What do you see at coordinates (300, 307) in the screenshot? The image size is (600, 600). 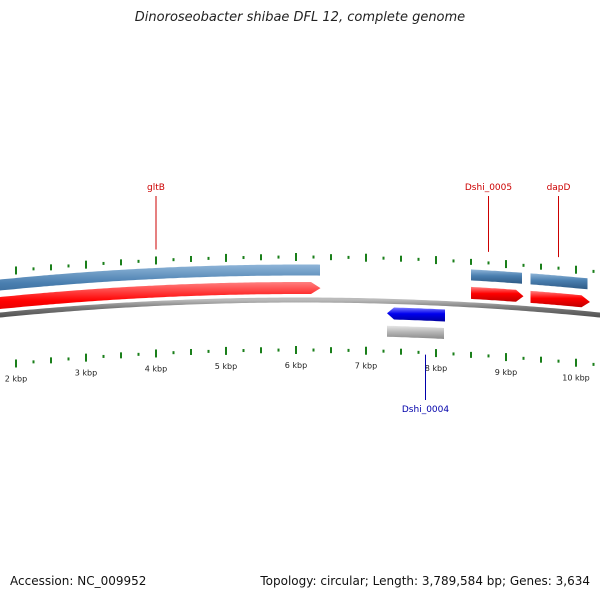 I see `genome-backbone` at bounding box center [300, 307].